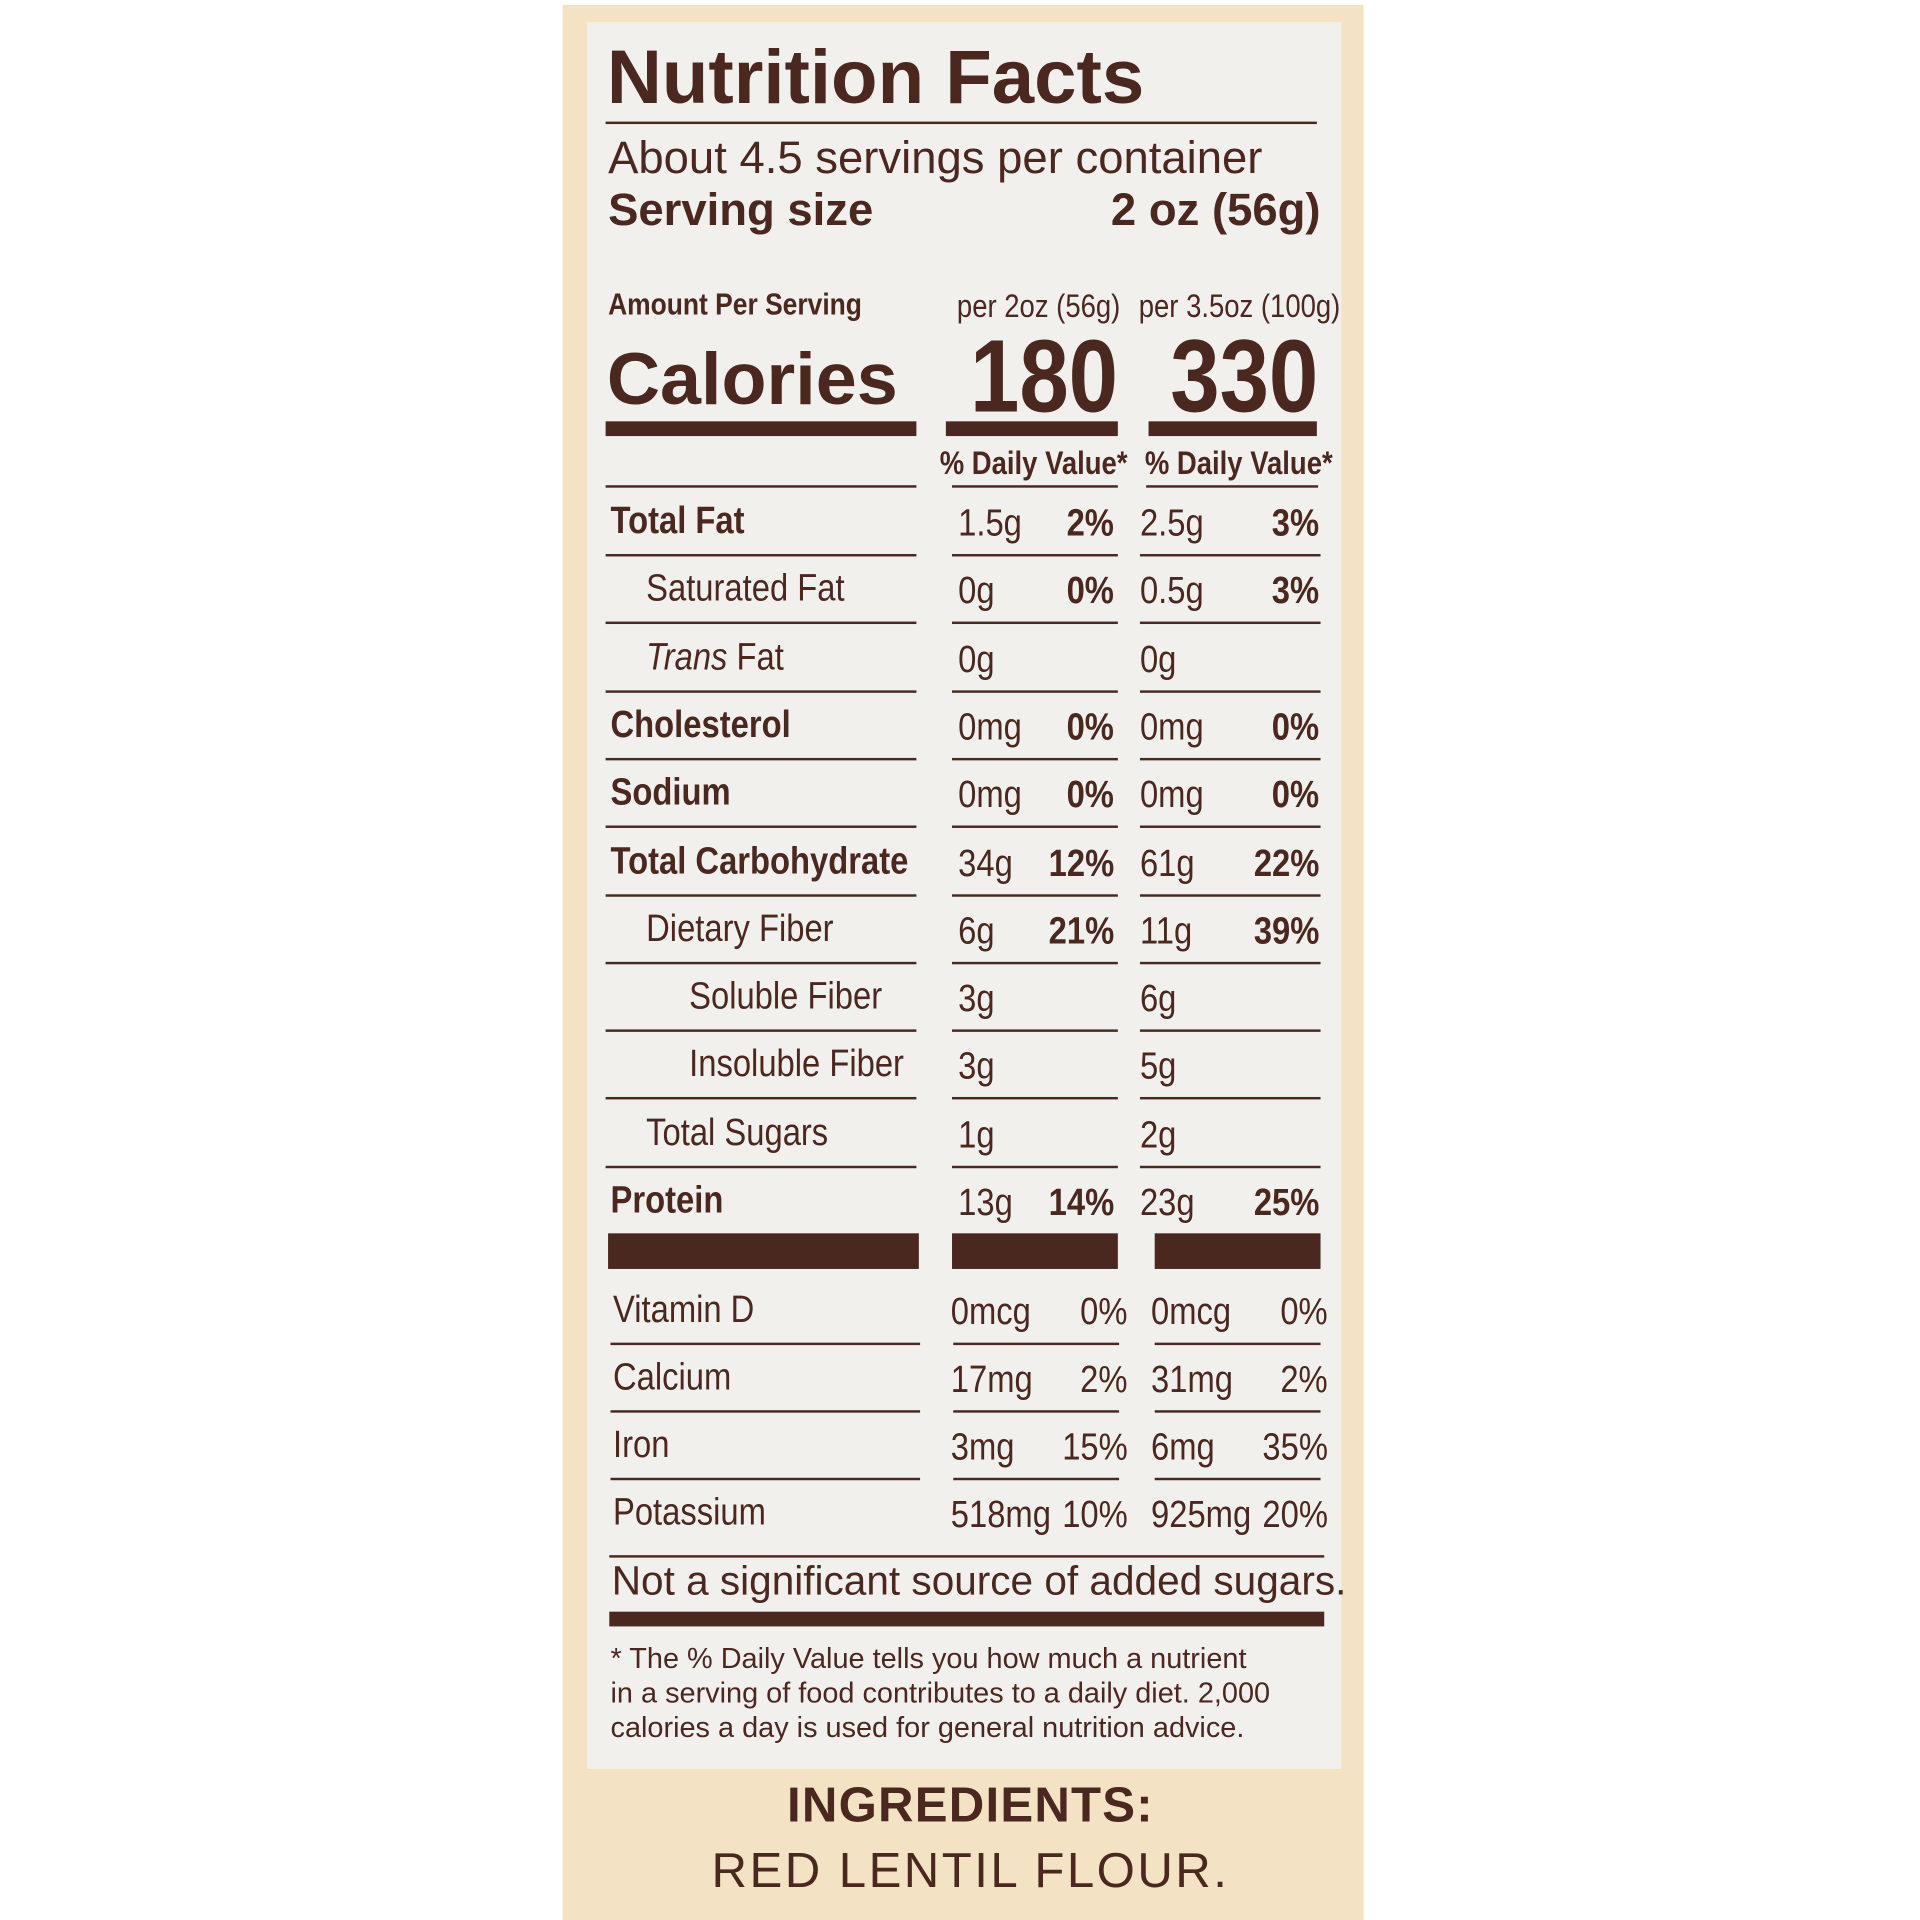 The width and height of the screenshot is (1920, 1920). Describe the element at coordinates (1095, 1446) in the screenshot. I see `daily-value-col1: 15%` at that location.